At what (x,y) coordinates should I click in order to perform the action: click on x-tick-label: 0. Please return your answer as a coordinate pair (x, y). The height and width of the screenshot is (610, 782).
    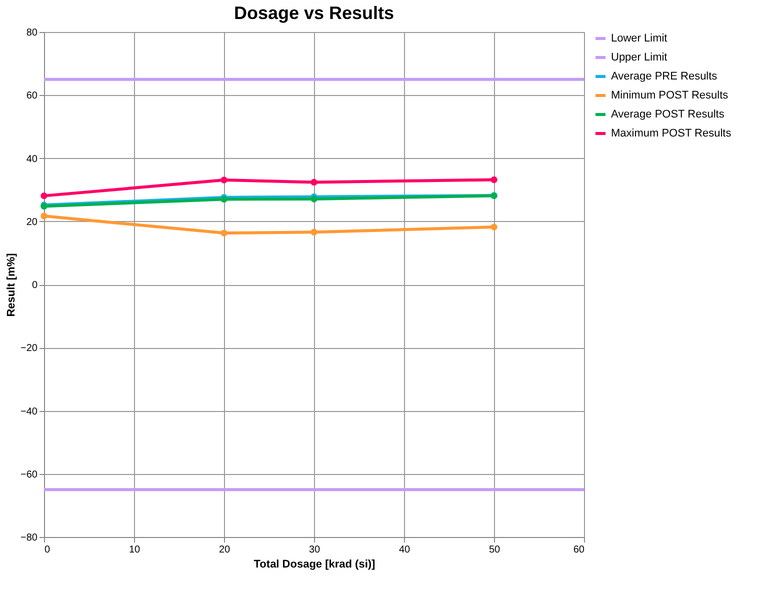
    Looking at the image, I should click on (47, 550).